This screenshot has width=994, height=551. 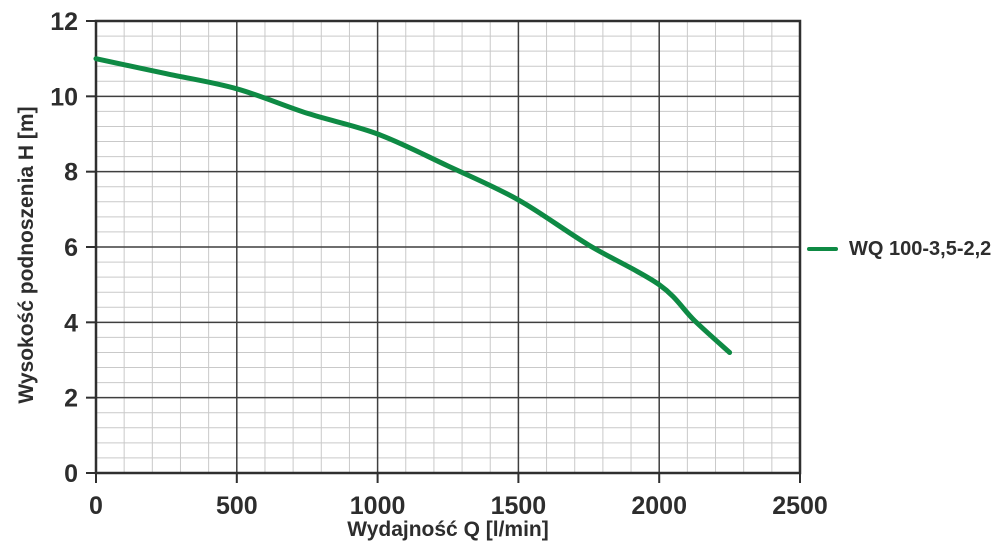 I want to click on x-tick-label: 2000, so click(x=659, y=506).